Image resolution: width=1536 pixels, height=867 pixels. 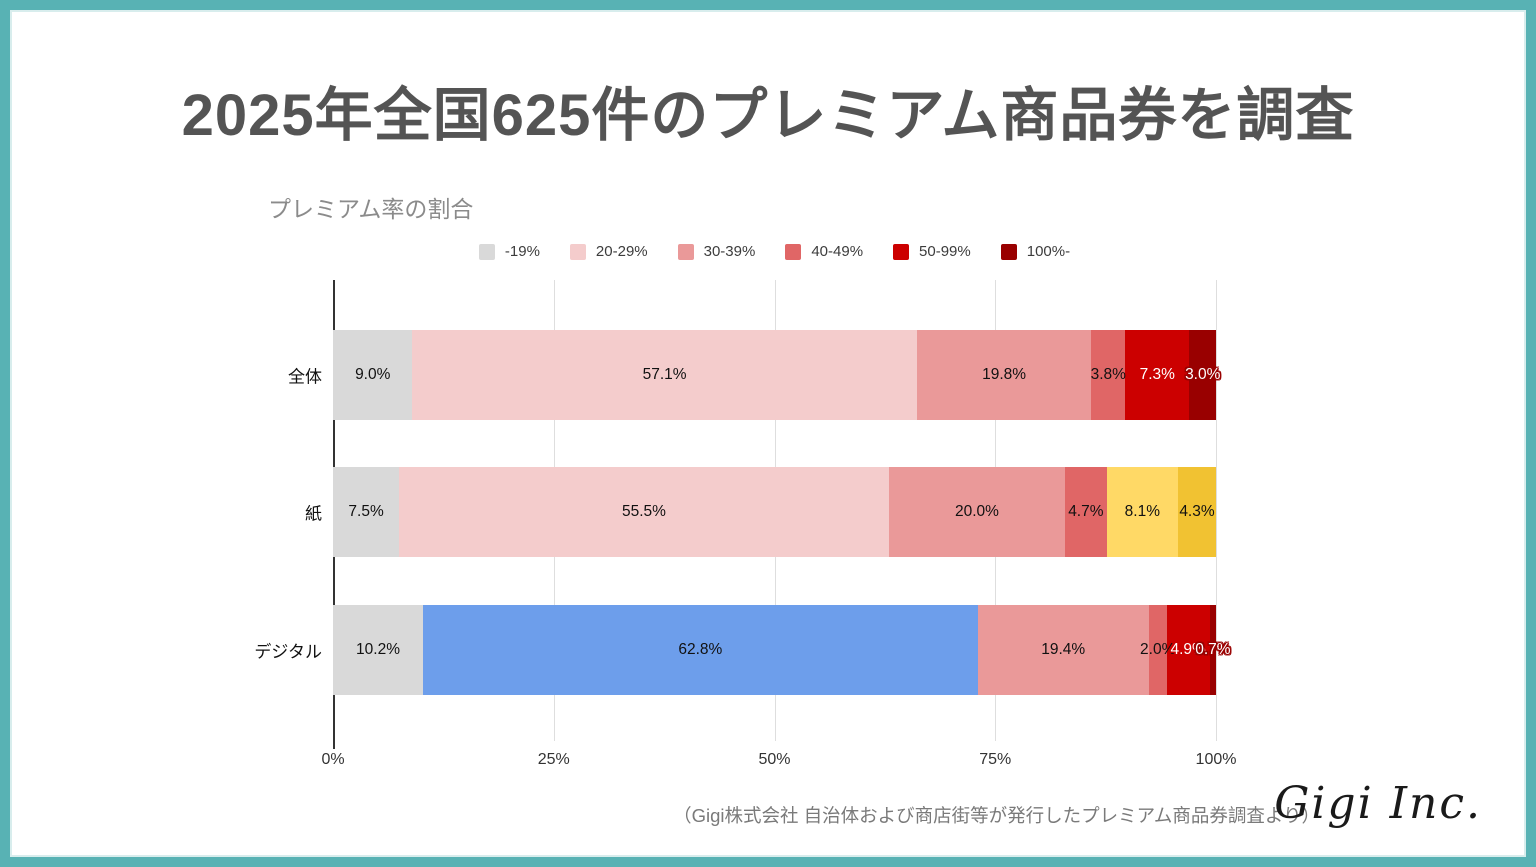 What do you see at coordinates (522, 251) in the screenshot?
I see `legend-label: -19%` at bounding box center [522, 251].